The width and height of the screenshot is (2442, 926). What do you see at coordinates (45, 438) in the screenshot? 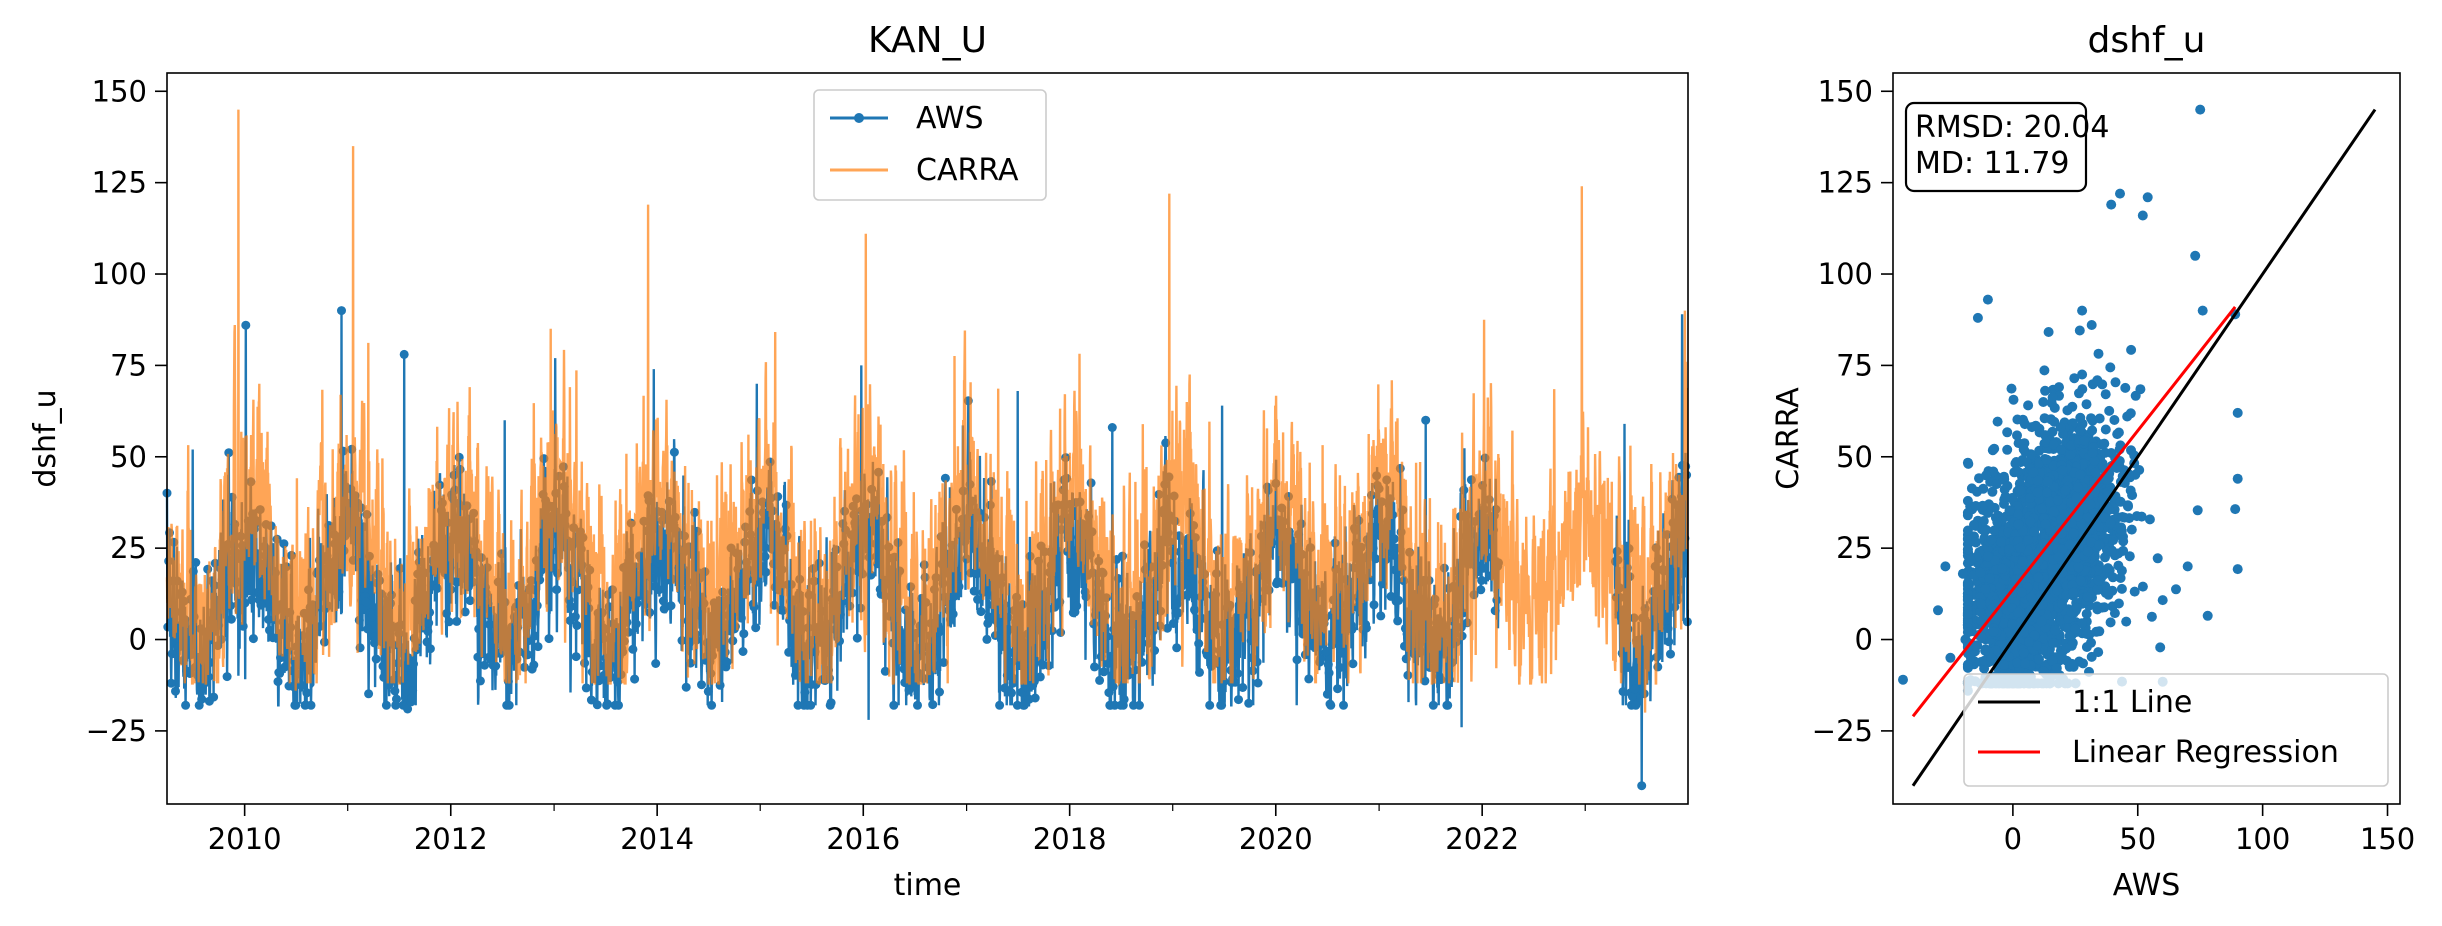
I see `timeseries-y-label: dshf_u` at bounding box center [45, 438].